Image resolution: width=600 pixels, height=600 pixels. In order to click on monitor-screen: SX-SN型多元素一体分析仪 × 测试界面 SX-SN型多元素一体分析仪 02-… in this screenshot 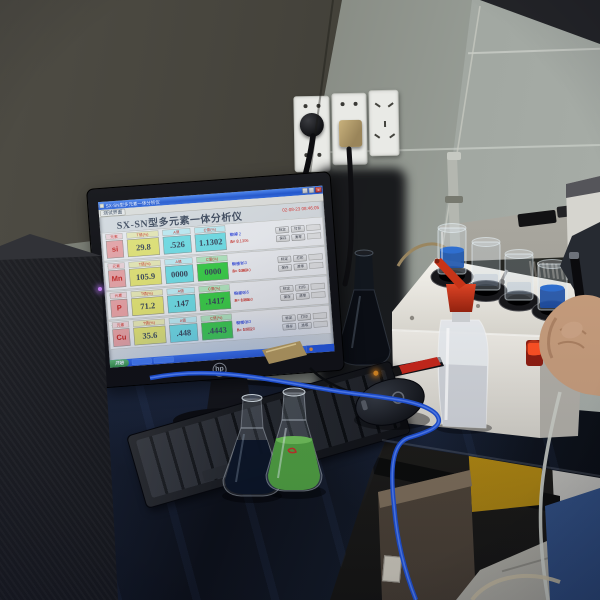, I will do `click(216, 276)`.